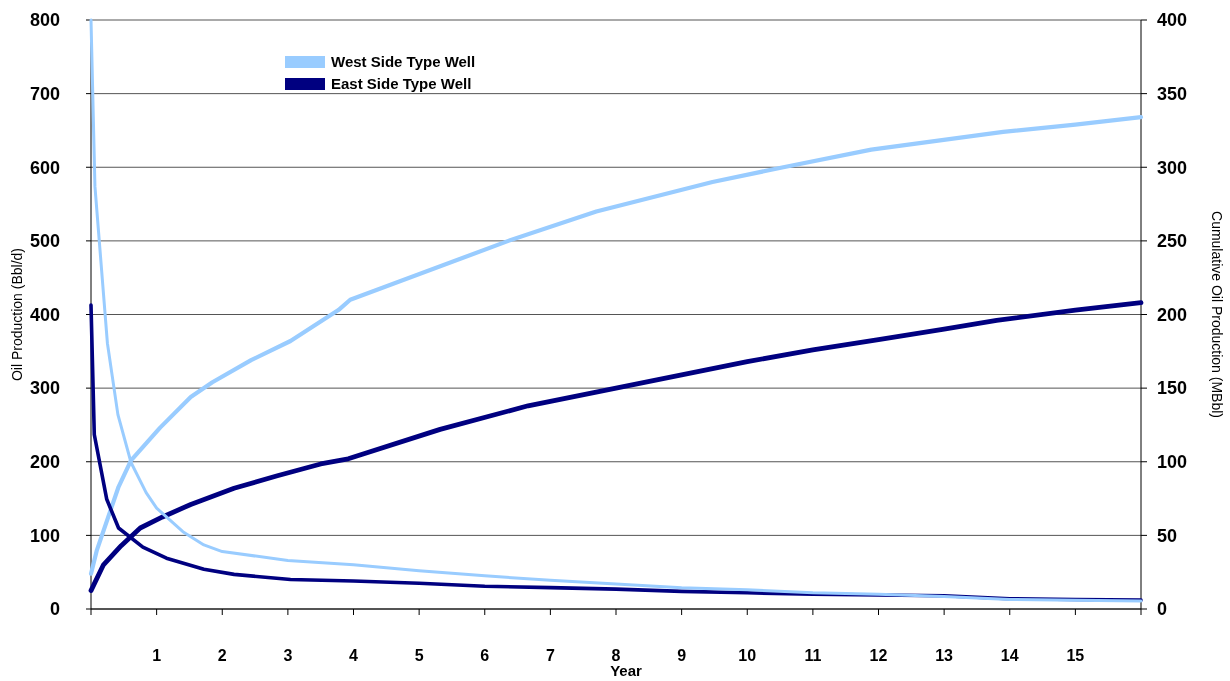  What do you see at coordinates (1009, 655) in the screenshot?
I see `x-tick-label: 14` at bounding box center [1009, 655].